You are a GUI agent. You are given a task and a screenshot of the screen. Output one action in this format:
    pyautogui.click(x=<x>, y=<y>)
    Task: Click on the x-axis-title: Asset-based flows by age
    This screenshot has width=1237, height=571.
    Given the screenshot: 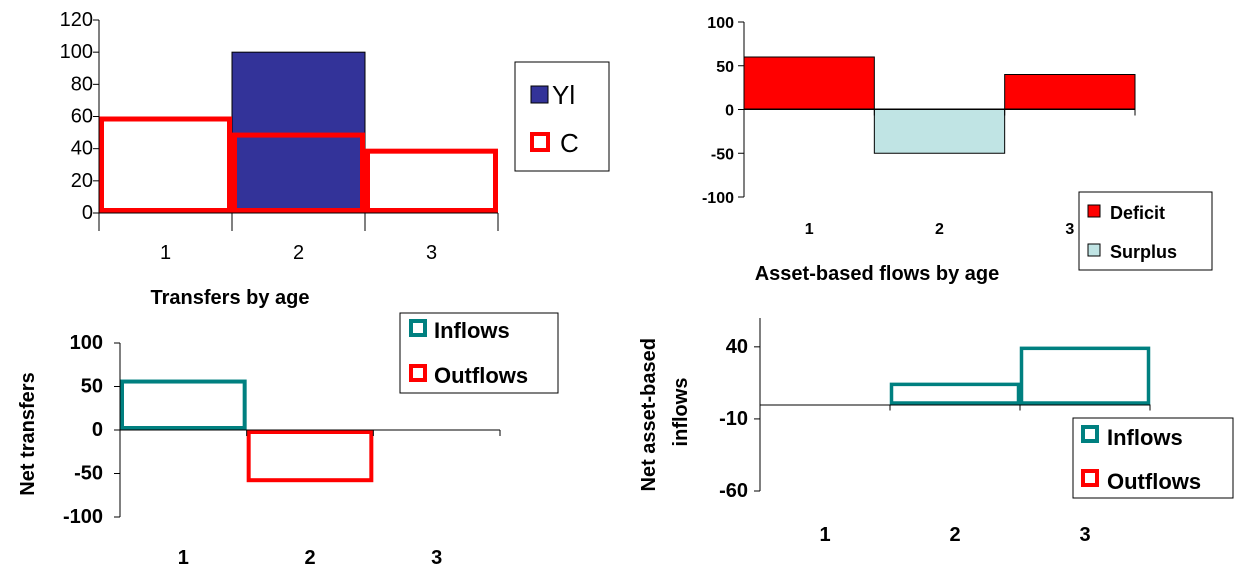 What is the action you would take?
    pyautogui.click(x=877, y=274)
    